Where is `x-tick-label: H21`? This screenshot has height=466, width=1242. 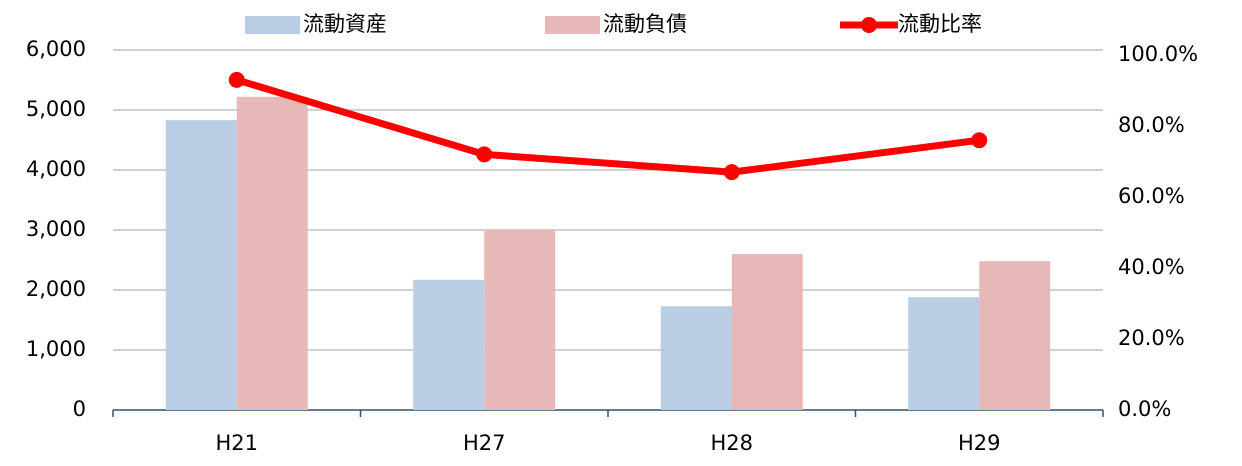
x-tick-label: H21 is located at coordinates (236, 443).